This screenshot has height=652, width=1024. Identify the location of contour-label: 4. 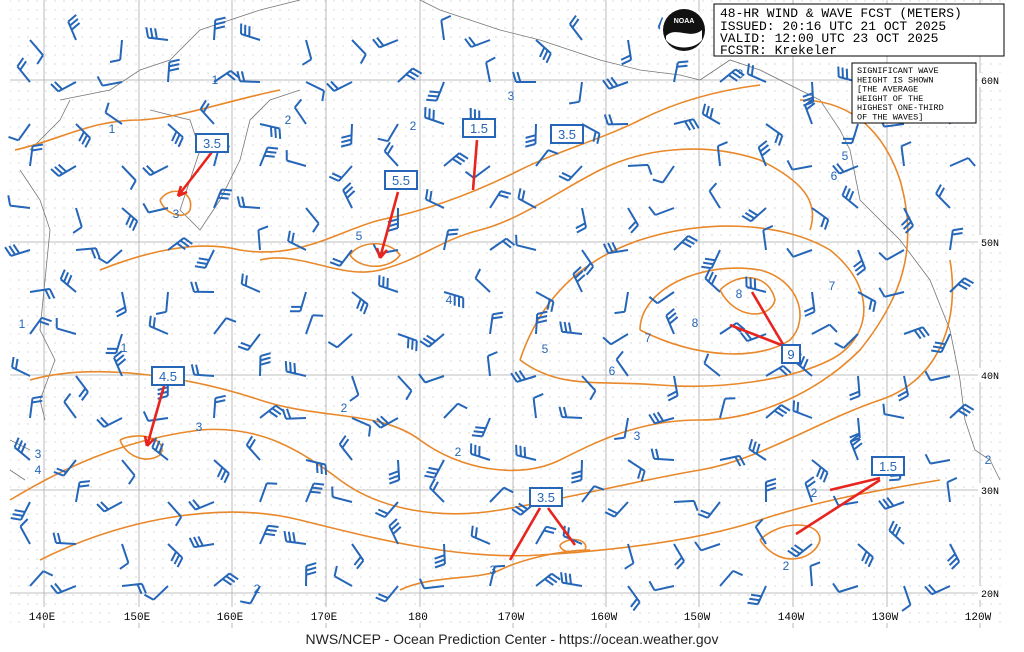
(449, 300).